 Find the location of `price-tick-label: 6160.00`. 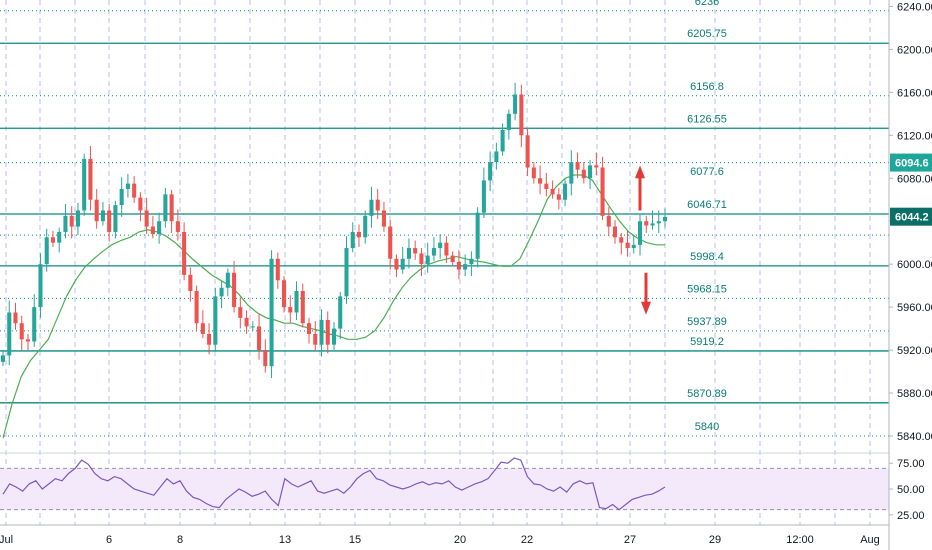

price-tick-label: 6160.00 is located at coordinates (914, 93).